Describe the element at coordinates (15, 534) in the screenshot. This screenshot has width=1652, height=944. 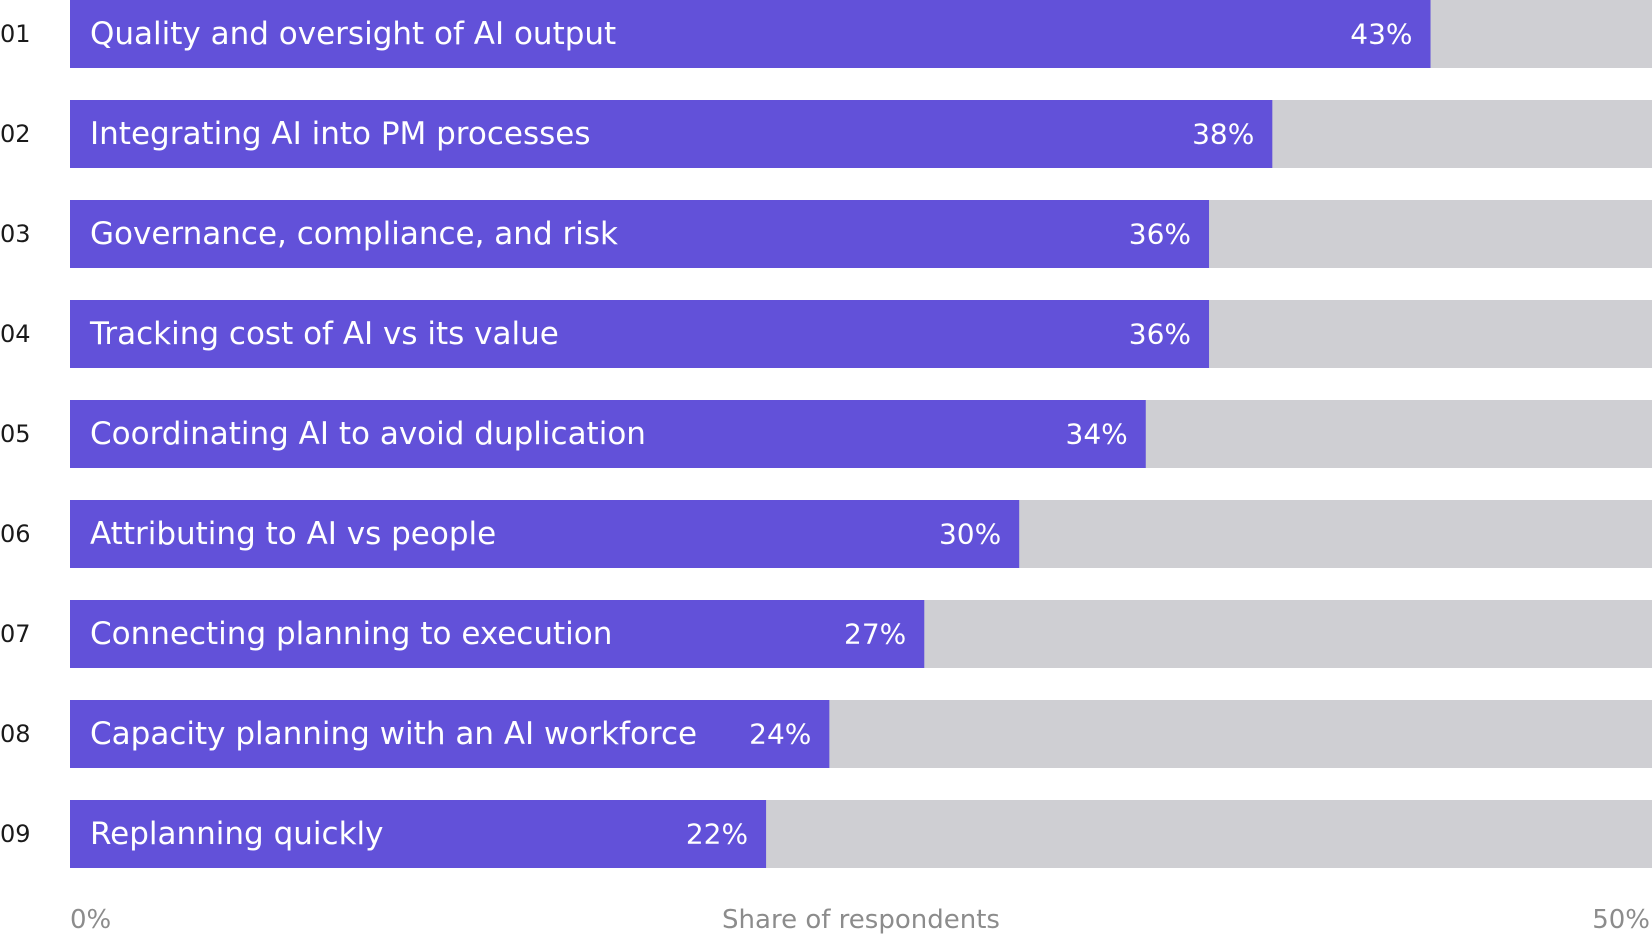
I see `row-number: 06` at that location.